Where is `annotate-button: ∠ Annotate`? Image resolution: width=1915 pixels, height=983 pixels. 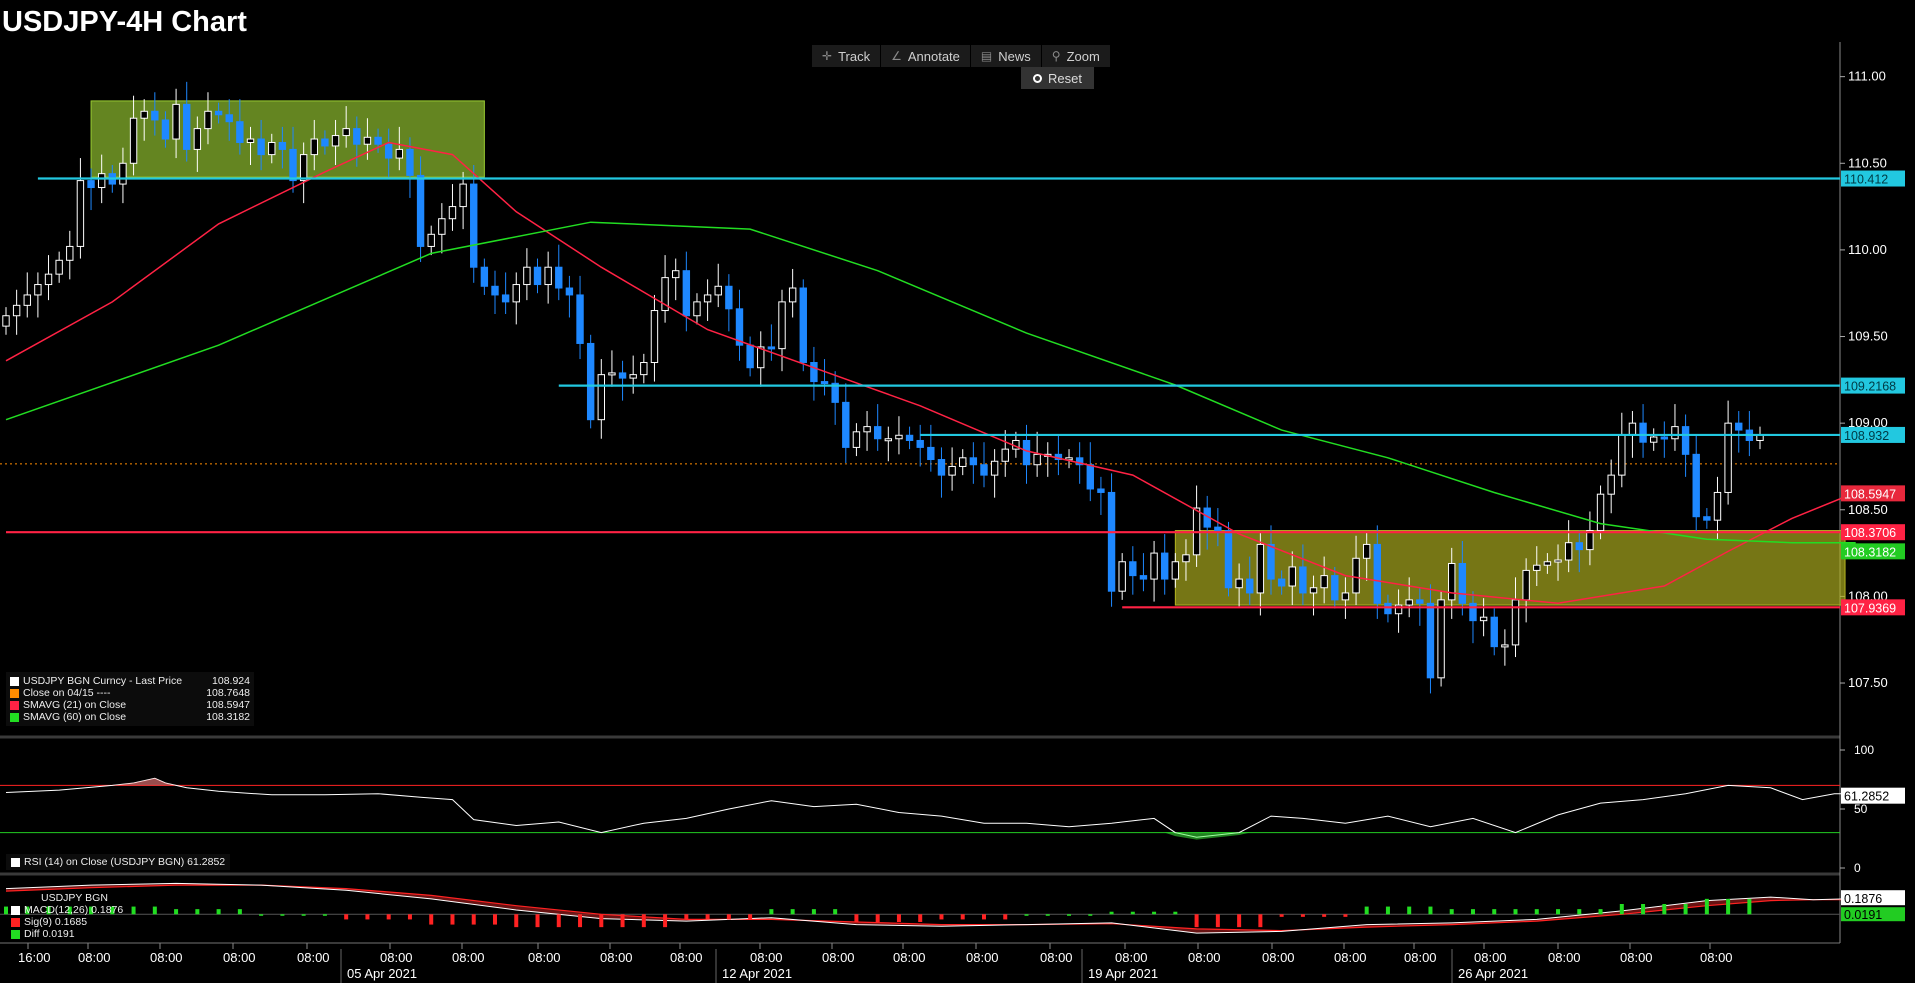
annotate-button: ∠ Annotate is located at coordinates (926, 56).